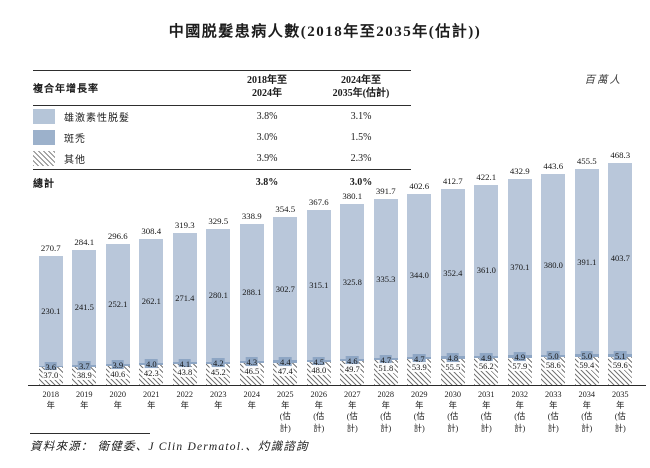 Image resolution: width=650 pixels, height=468 pixels. Describe the element at coordinates (553, 264) in the screenshot. I see `value-label-androgenetic: 380.0` at that location.